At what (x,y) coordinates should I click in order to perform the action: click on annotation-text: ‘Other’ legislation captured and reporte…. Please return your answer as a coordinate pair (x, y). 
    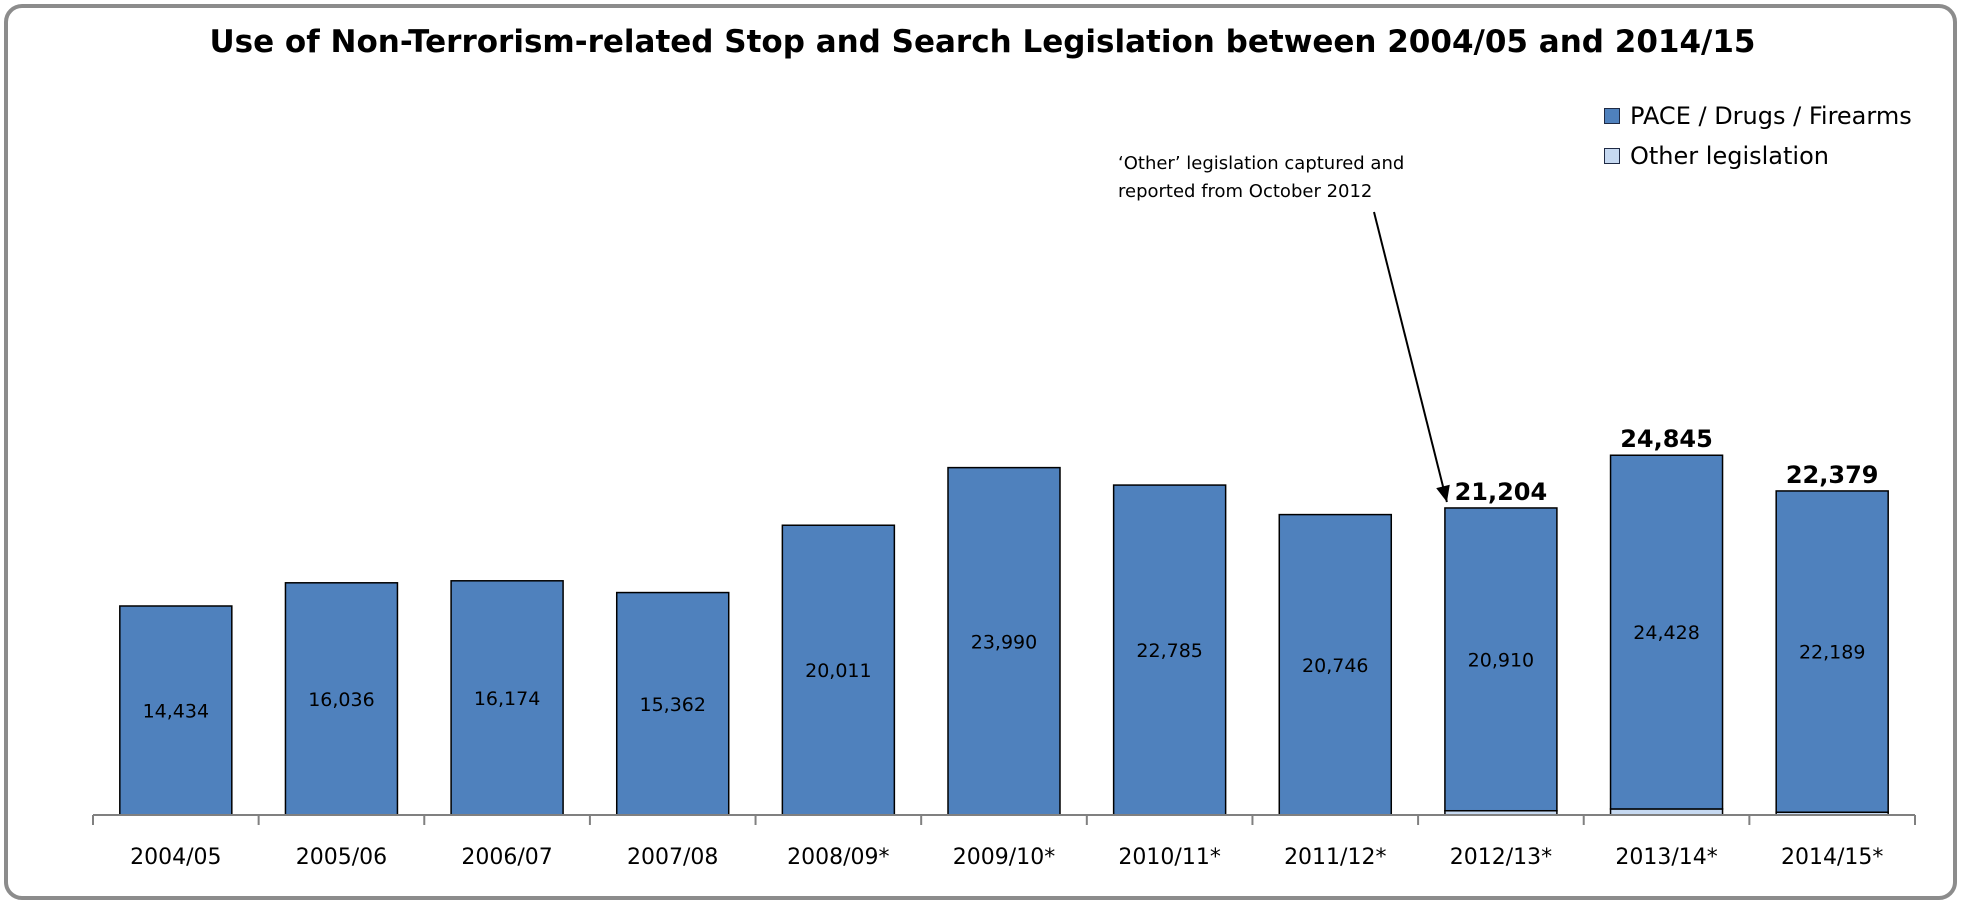
    Looking at the image, I should click on (1271, 178).